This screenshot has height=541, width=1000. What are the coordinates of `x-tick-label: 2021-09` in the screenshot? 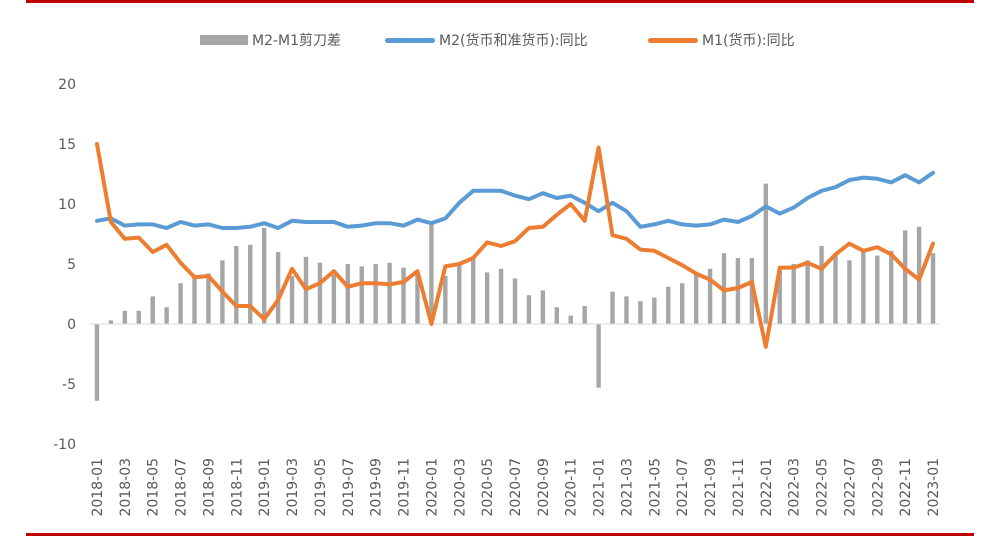 It's located at (711, 487).